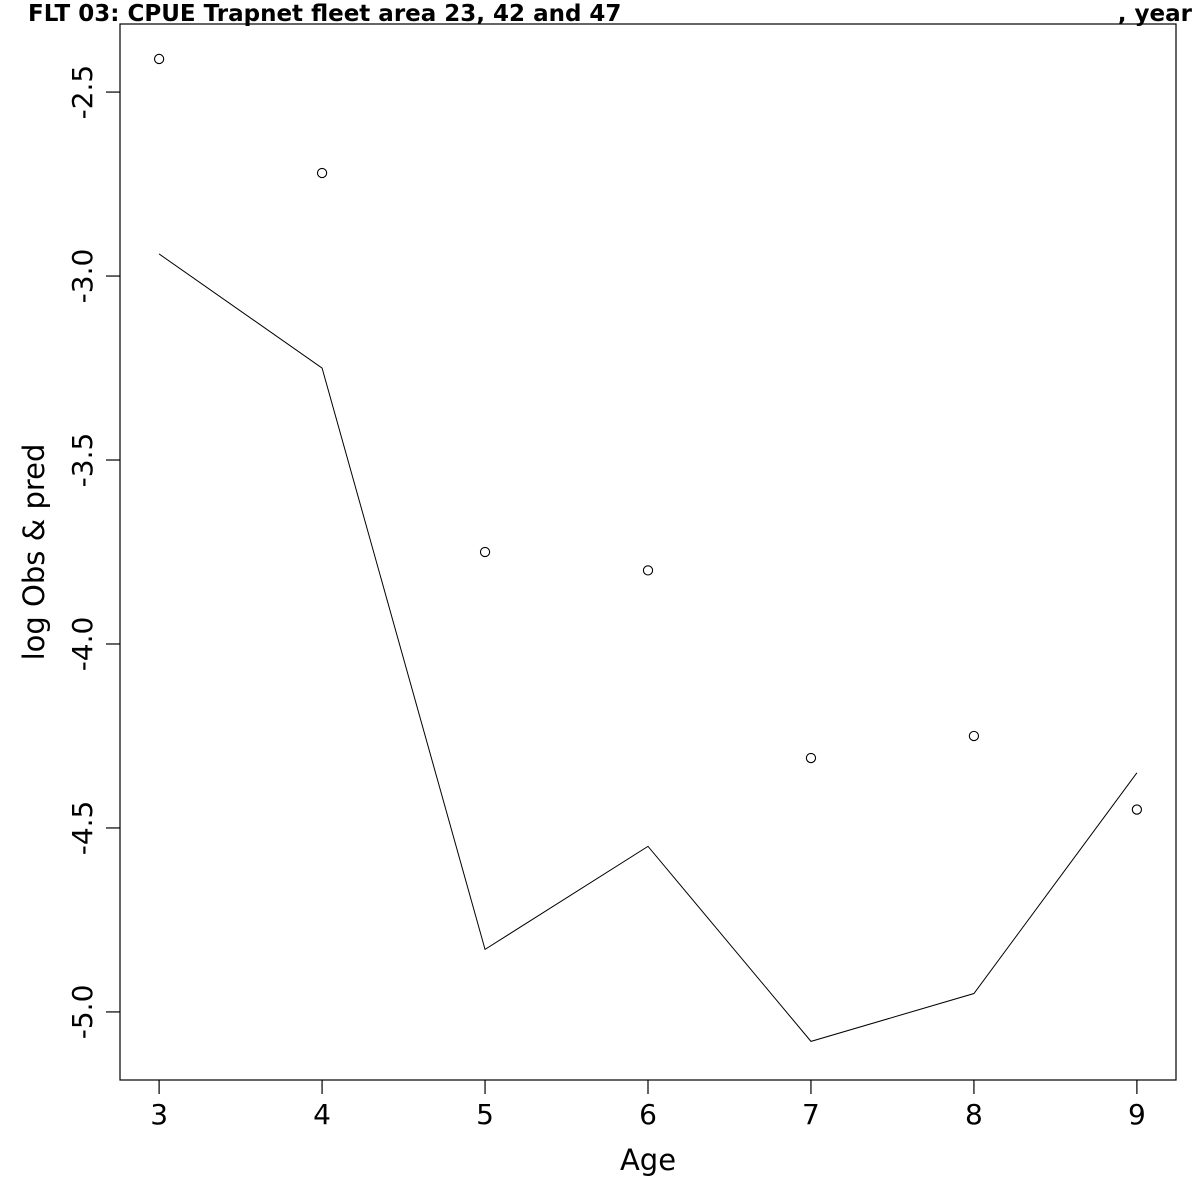 Image resolution: width=1200 pixels, height=1200 pixels. What do you see at coordinates (82, 644) in the screenshot?
I see `y-tick-label: -4.0` at bounding box center [82, 644].